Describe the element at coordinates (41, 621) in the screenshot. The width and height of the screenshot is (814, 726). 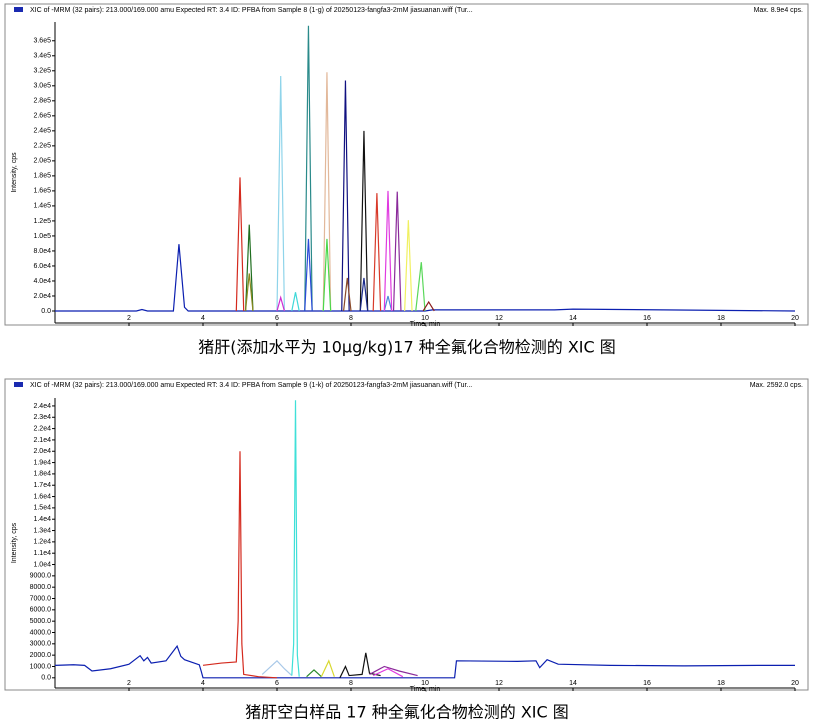
I see `y-tick-label: 5000.0` at that location.